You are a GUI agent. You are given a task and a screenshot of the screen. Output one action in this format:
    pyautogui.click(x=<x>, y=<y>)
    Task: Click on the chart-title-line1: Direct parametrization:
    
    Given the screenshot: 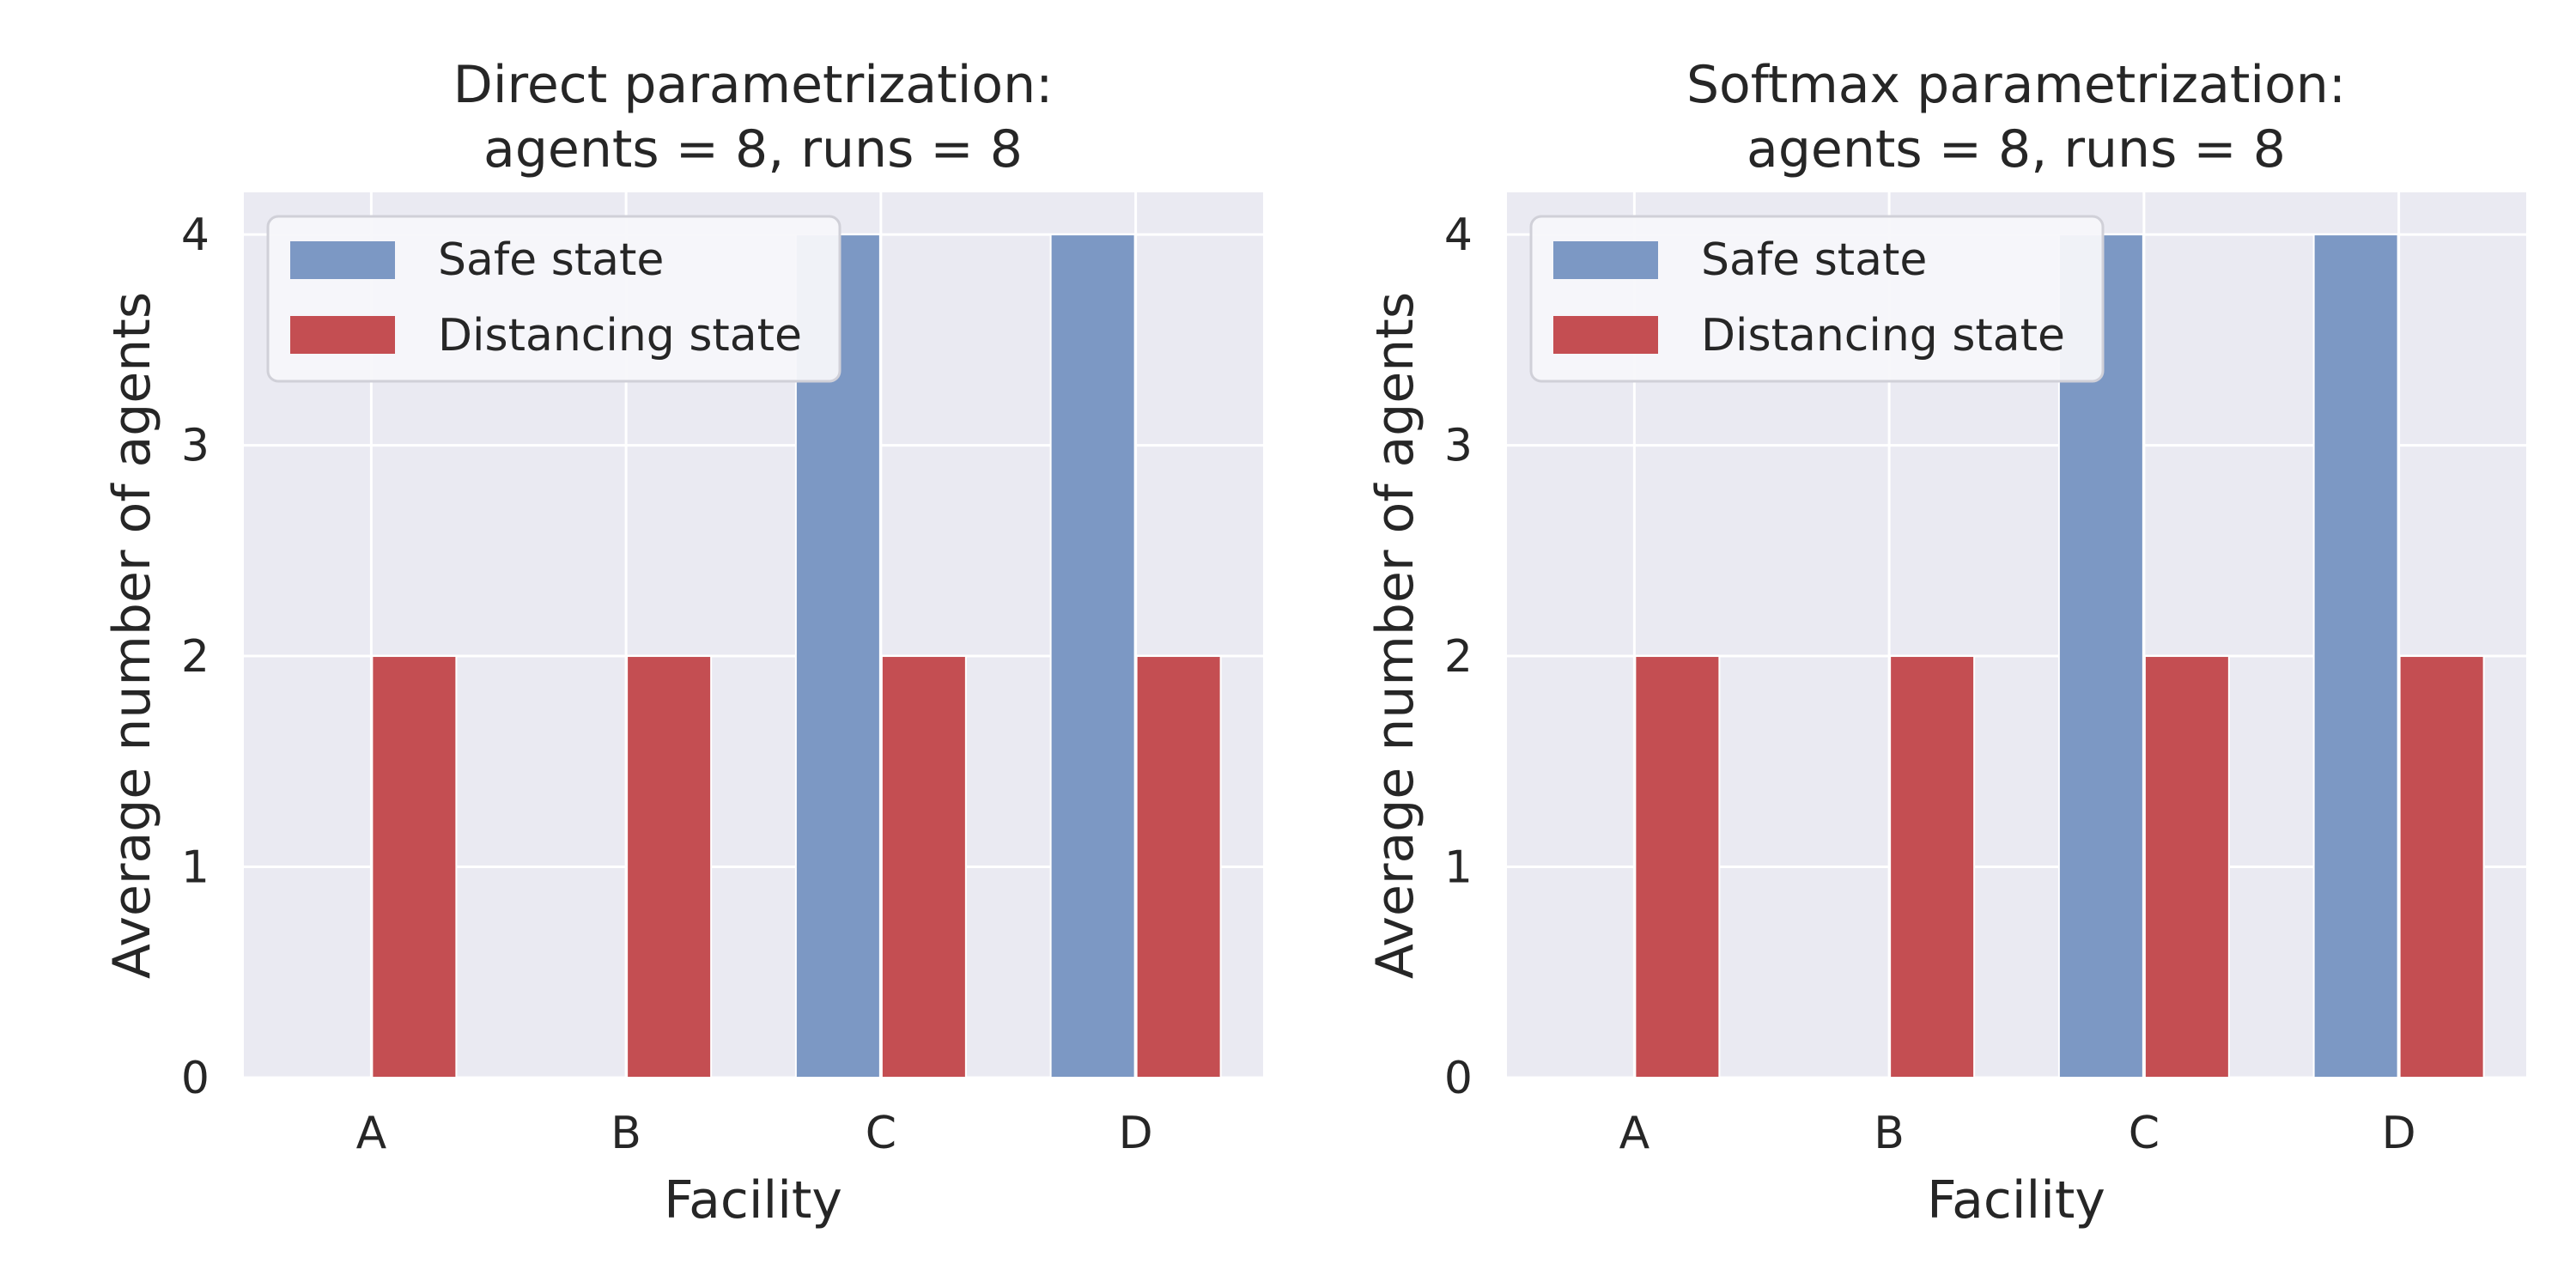 What is the action you would take?
    pyautogui.click(x=753, y=85)
    